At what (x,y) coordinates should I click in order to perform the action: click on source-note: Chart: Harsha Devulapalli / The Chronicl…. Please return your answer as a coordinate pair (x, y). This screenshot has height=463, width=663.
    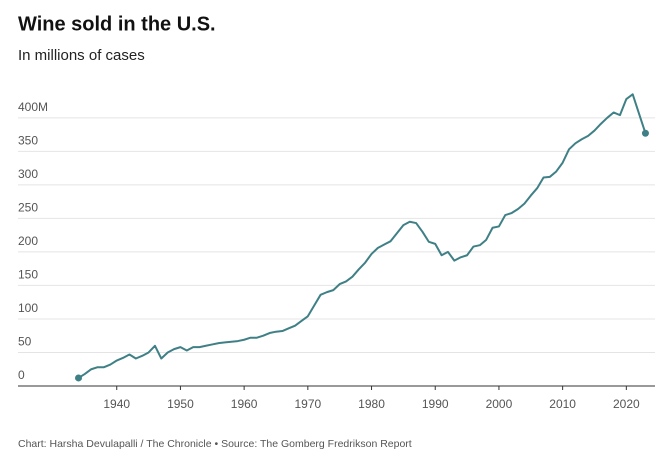
    Looking at the image, I should click on (215, 444).